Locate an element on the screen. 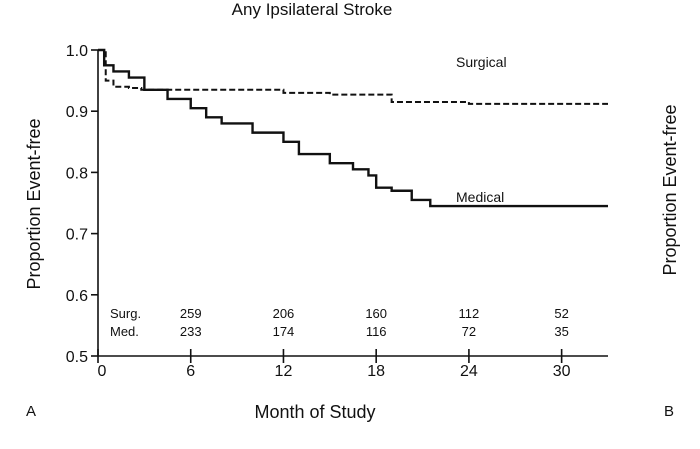 Image resolution: width=700 pixels, height=449 pixels. risk-row-label: Med. is located at coordinates (124, 331).